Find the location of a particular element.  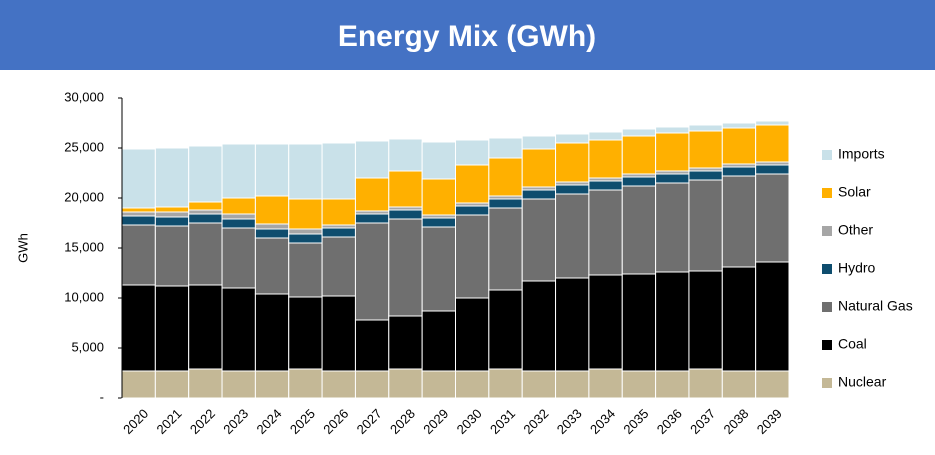

y-tick-label: 10,000 is located at coordinates (84, 296).